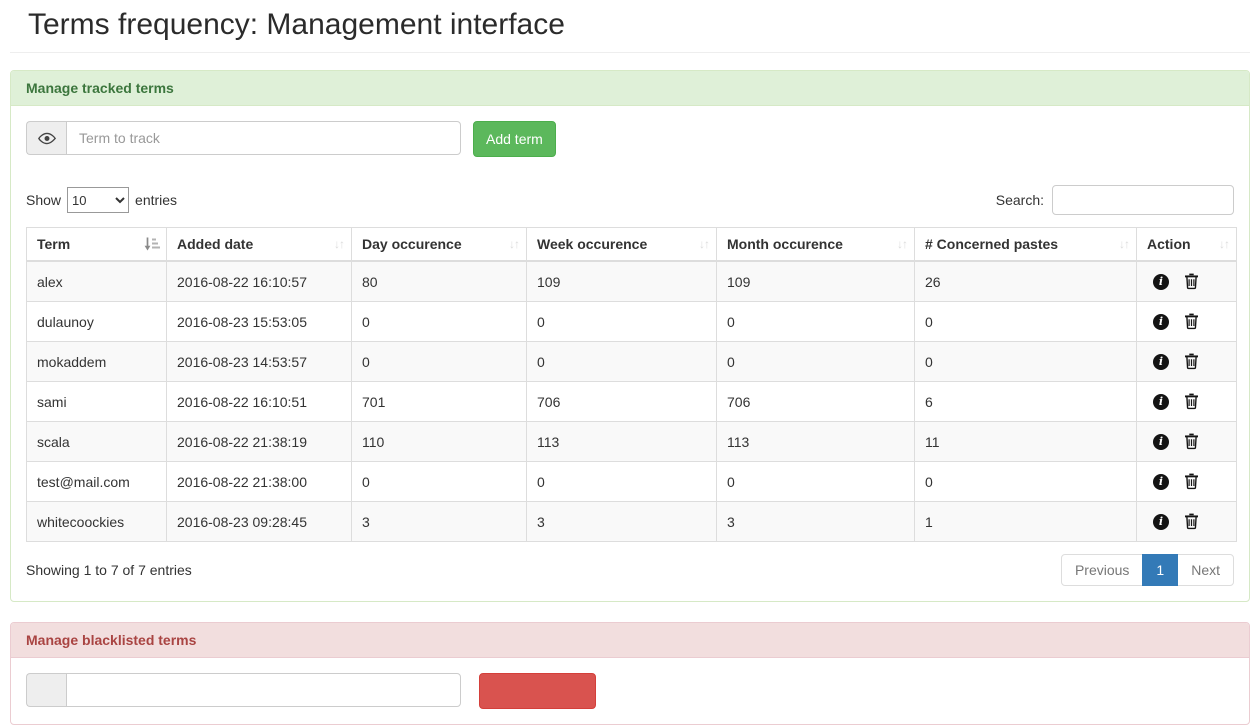  What do you see at coordinates (96, 321) in the screenshot?
I see `cell-term: dulaunoy` at bounding box center [96, 321].